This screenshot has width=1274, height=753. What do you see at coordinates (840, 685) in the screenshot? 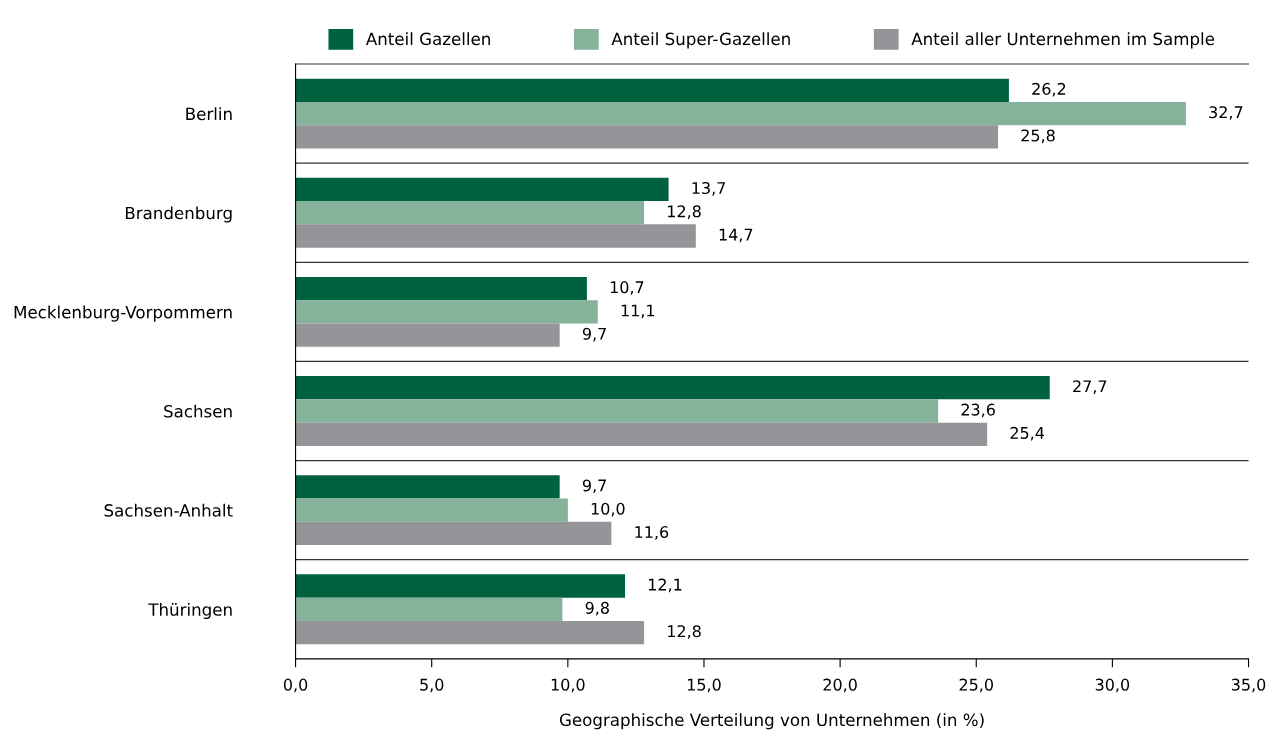
I see `x-tick-label: 20,0` at bounding box center [840, 685].